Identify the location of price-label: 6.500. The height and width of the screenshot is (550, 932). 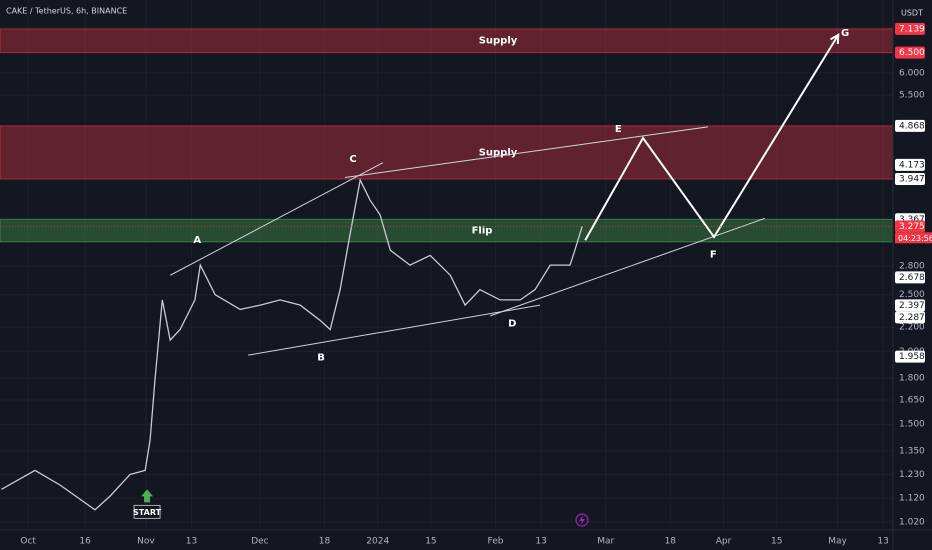
(912, 53).